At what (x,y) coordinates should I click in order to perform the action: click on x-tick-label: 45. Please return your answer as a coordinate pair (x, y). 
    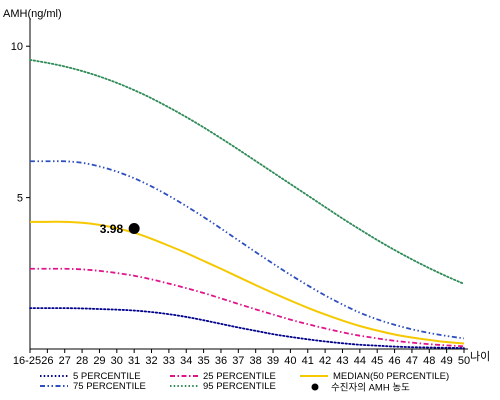
    Looking at the image, I should click on (377, 361).